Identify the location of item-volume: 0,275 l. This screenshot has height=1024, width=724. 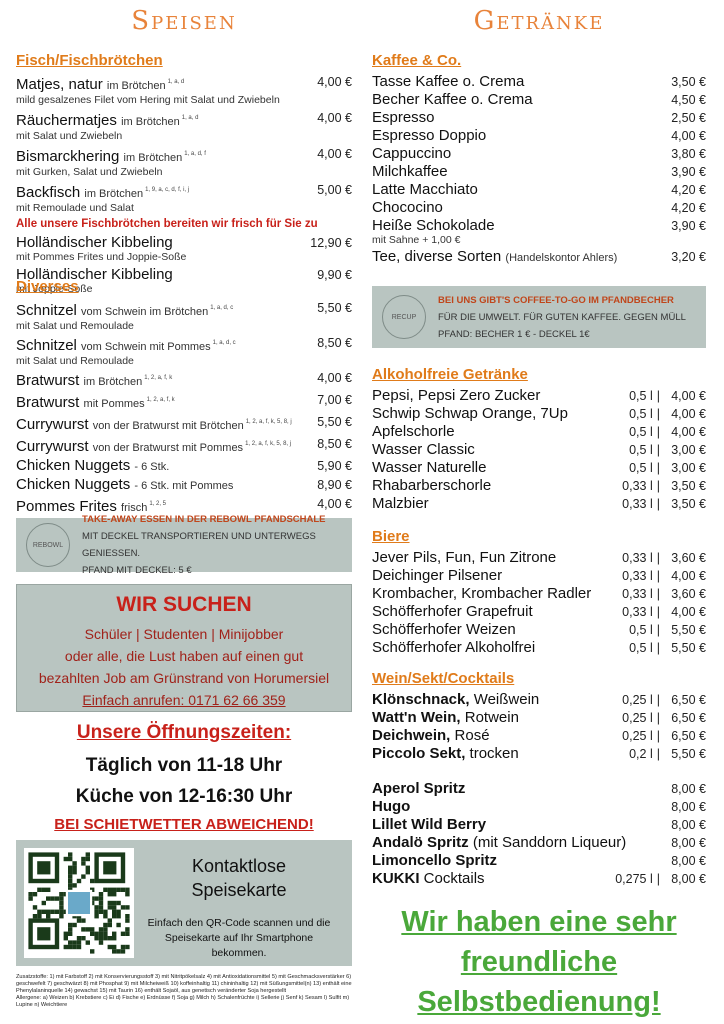
(635, 879).